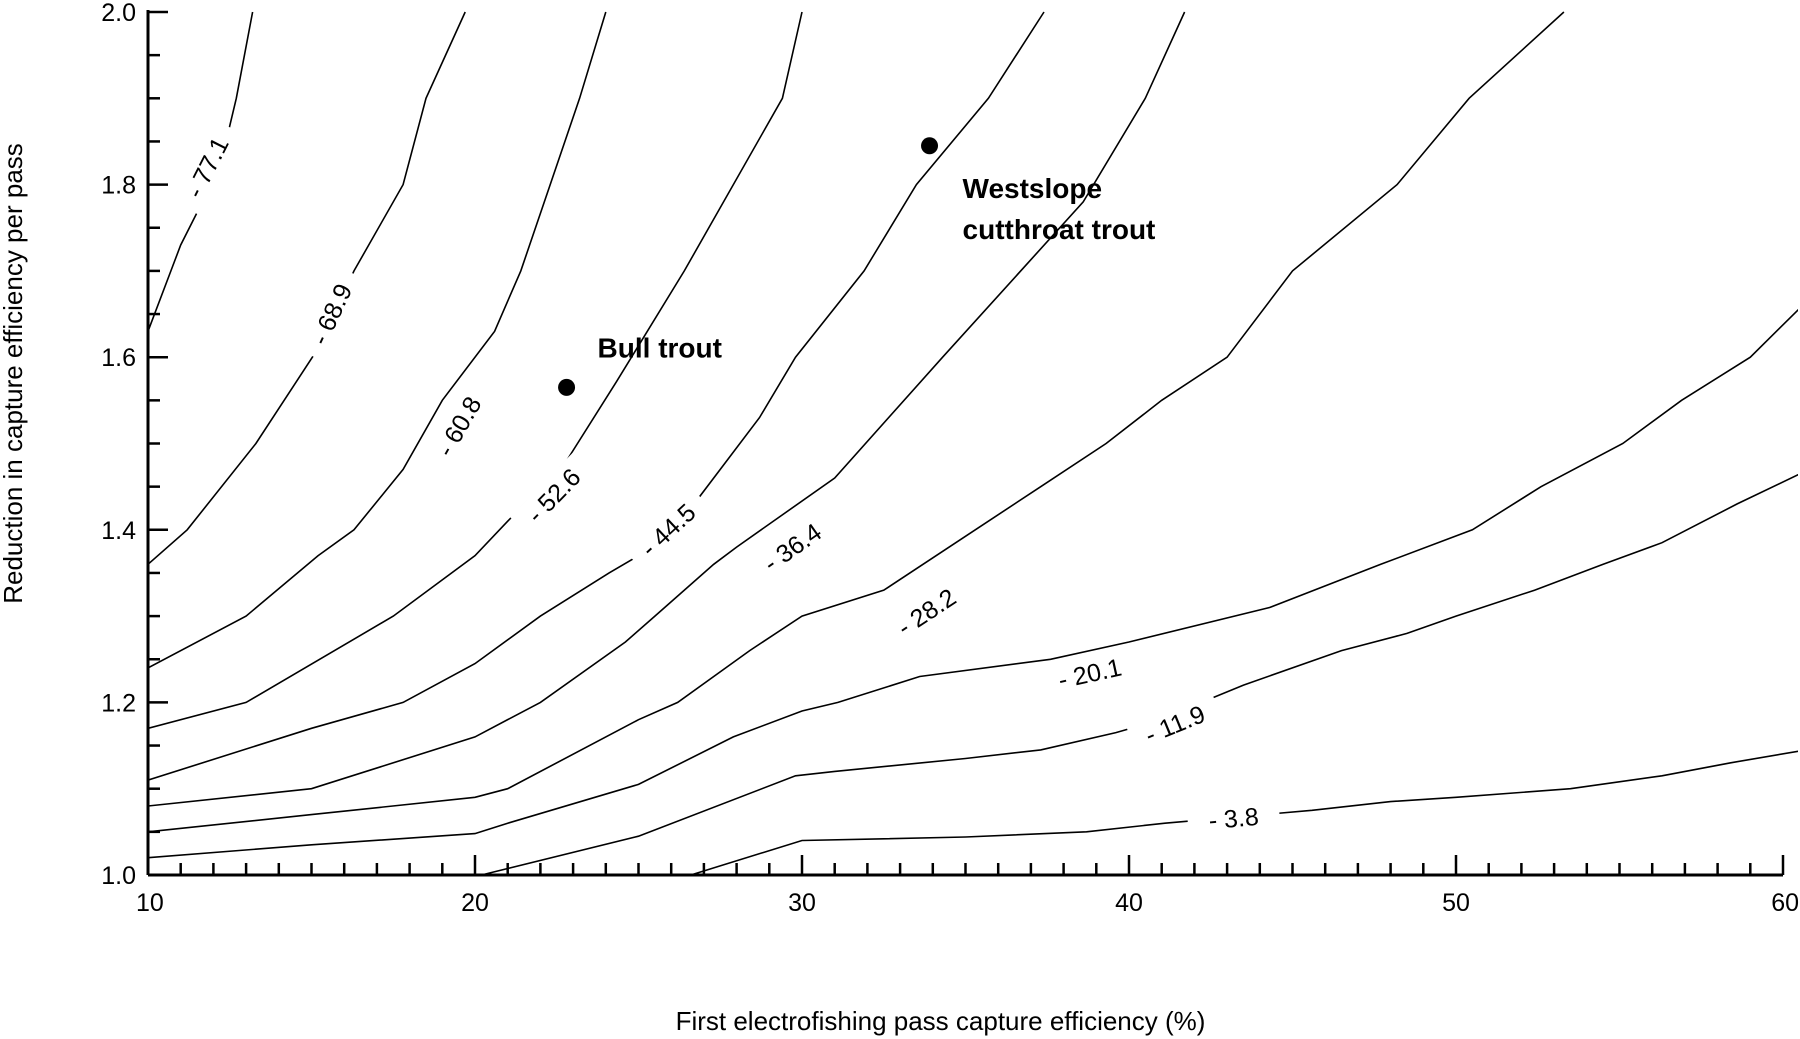  What do you see at coordinates (118, 358) in the screenshot?
I see `y-tick-label: 1.6` at bounding box center [118, 358].